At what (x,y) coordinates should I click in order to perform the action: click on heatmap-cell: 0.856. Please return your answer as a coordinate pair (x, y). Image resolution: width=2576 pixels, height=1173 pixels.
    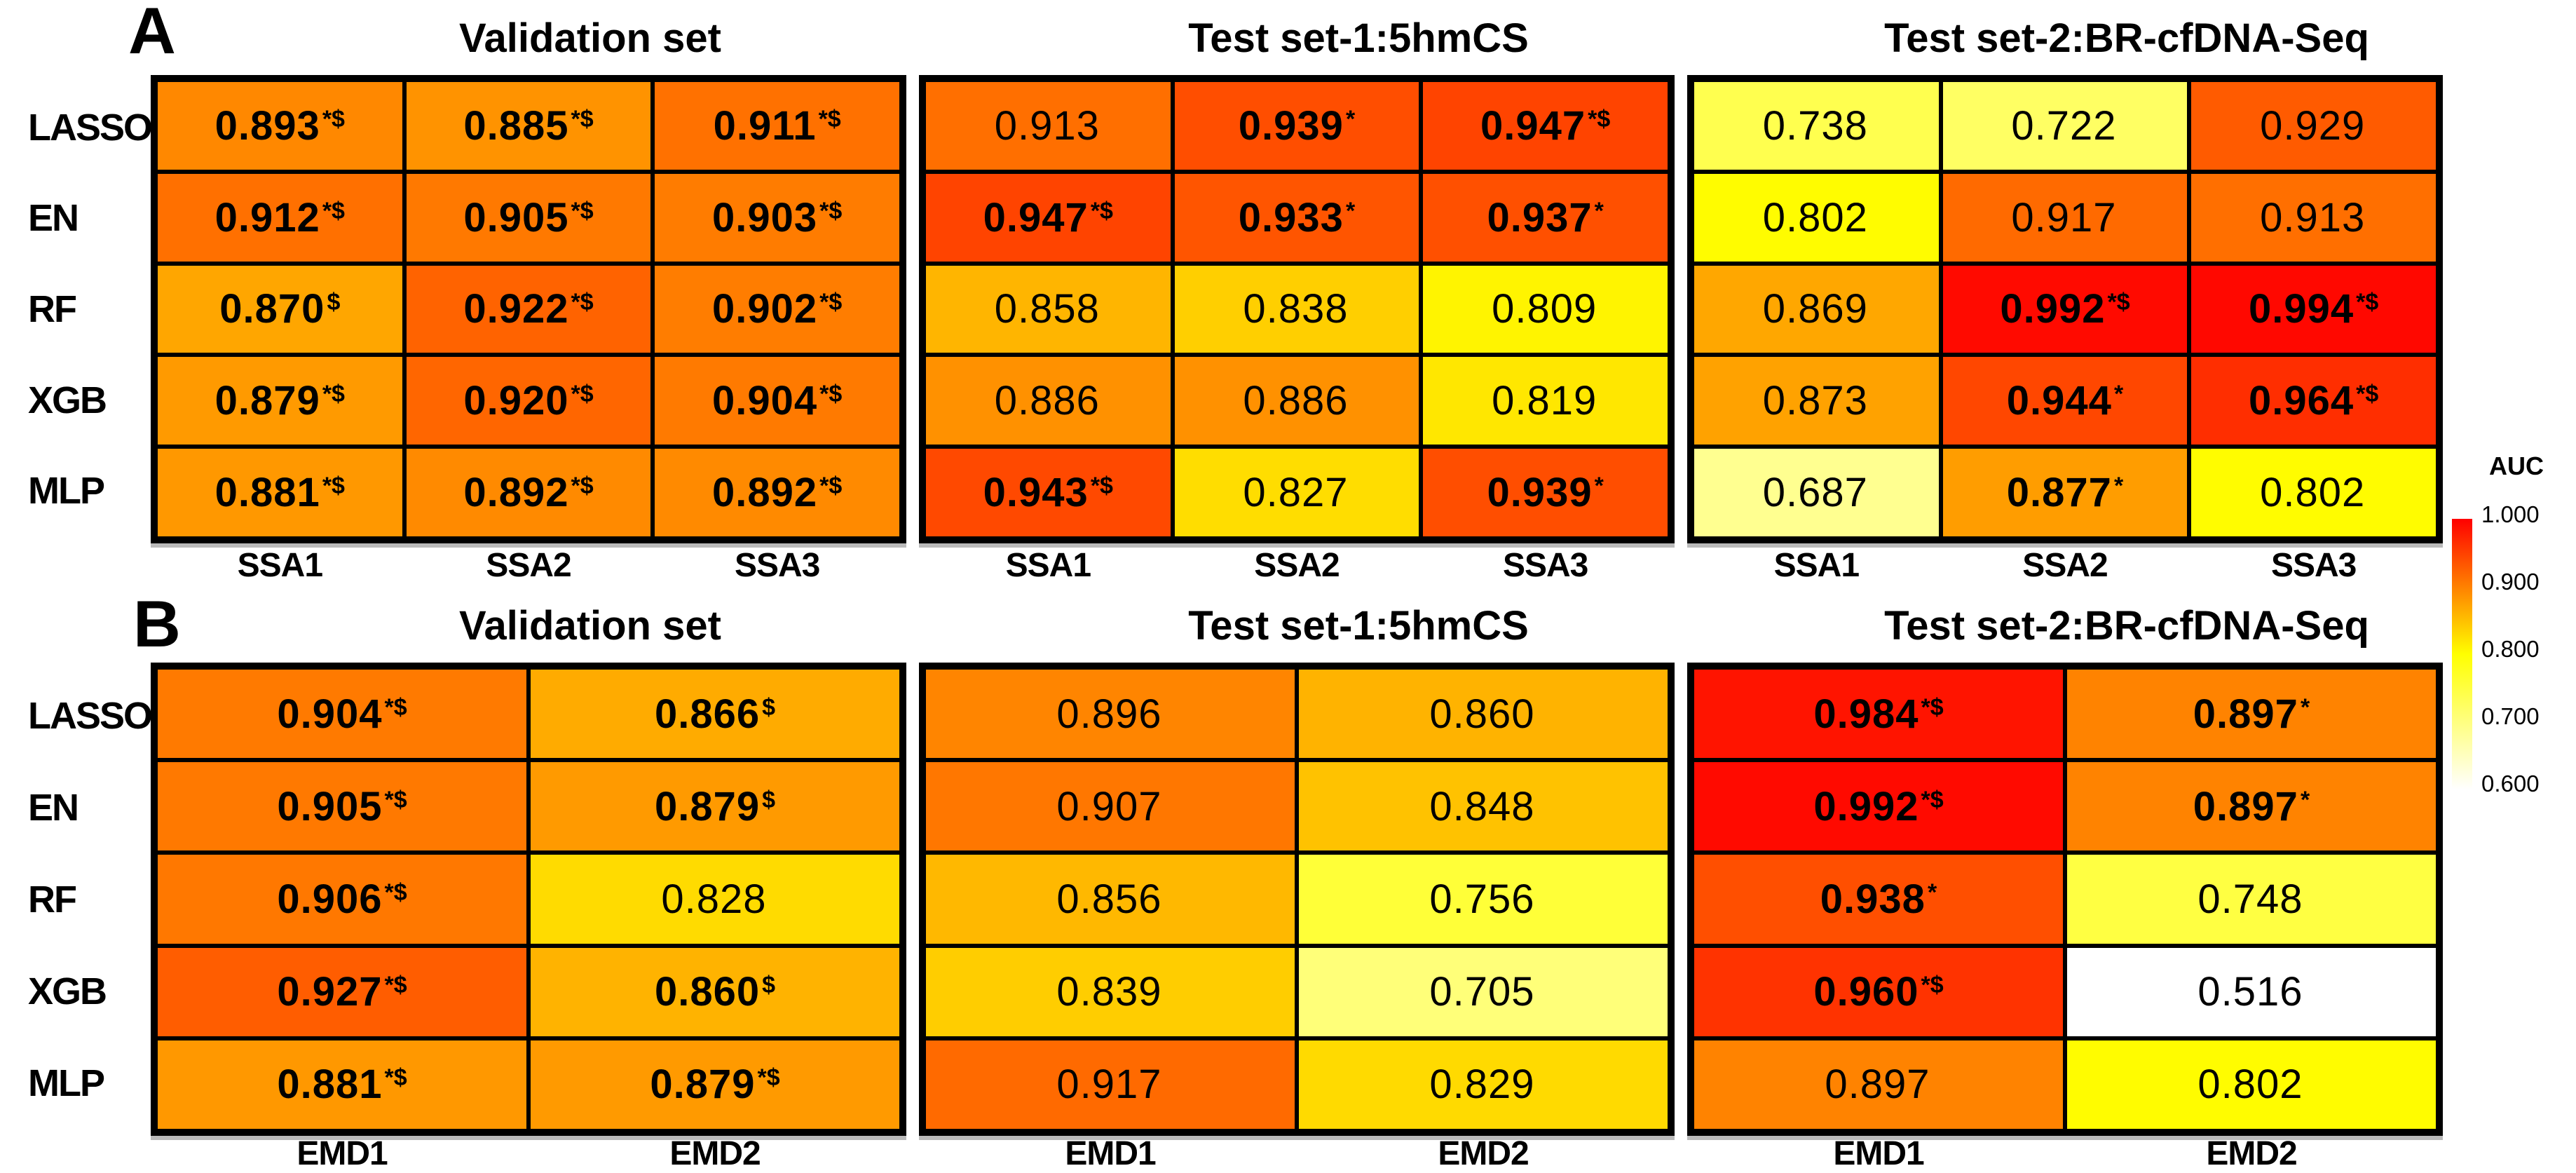
    Looking at the image, I should click on (1110, 899).